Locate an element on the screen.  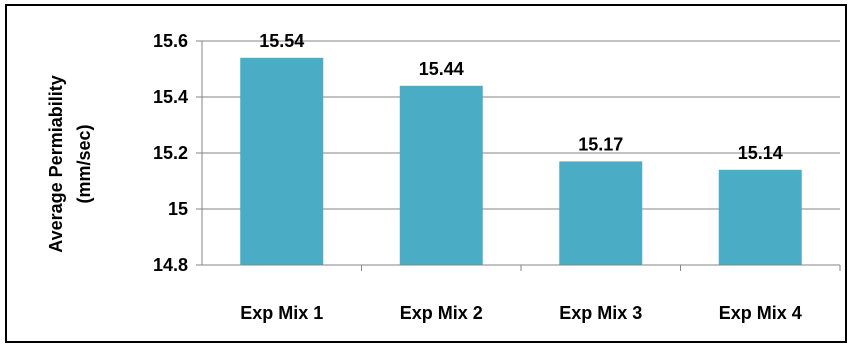
data-label: 15.14 is located at coordinates (760, 153).